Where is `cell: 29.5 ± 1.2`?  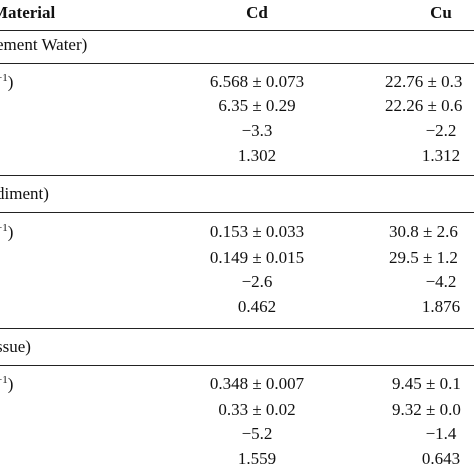 cell: 29.5 ± 1.2 is located at coordinates (423, 257).